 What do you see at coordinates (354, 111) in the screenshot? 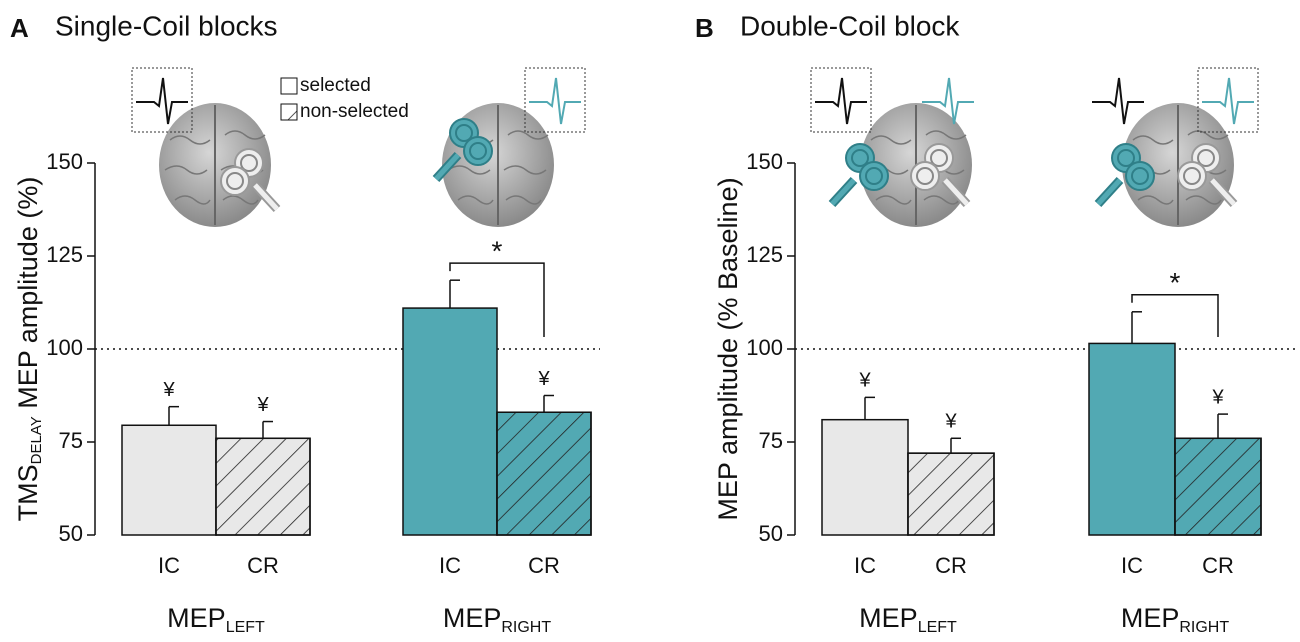
I see `legend-label: non-selected` at bounding box center [354, 111].